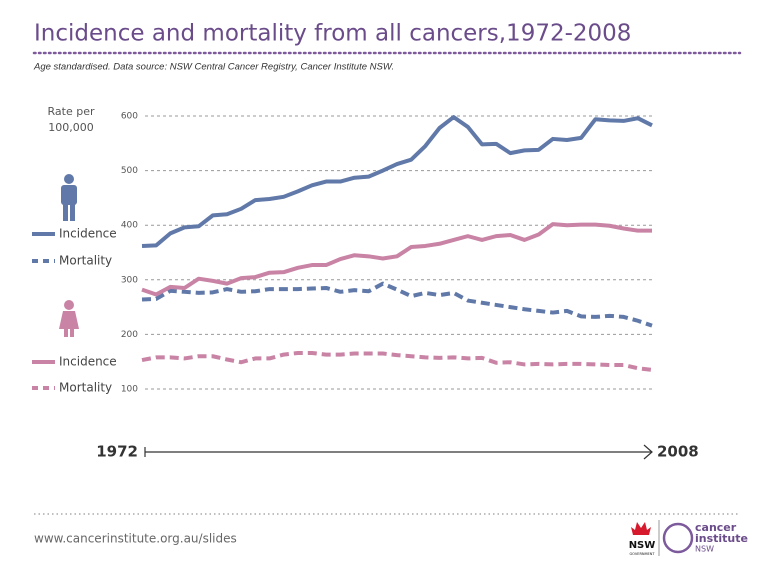 Image resolution: width=768 pixels, height=576 pixels. What do you see at coordinates (721, 538) in the screenshot?
I see `logo-text: institute` at bounding box center [721, 538].